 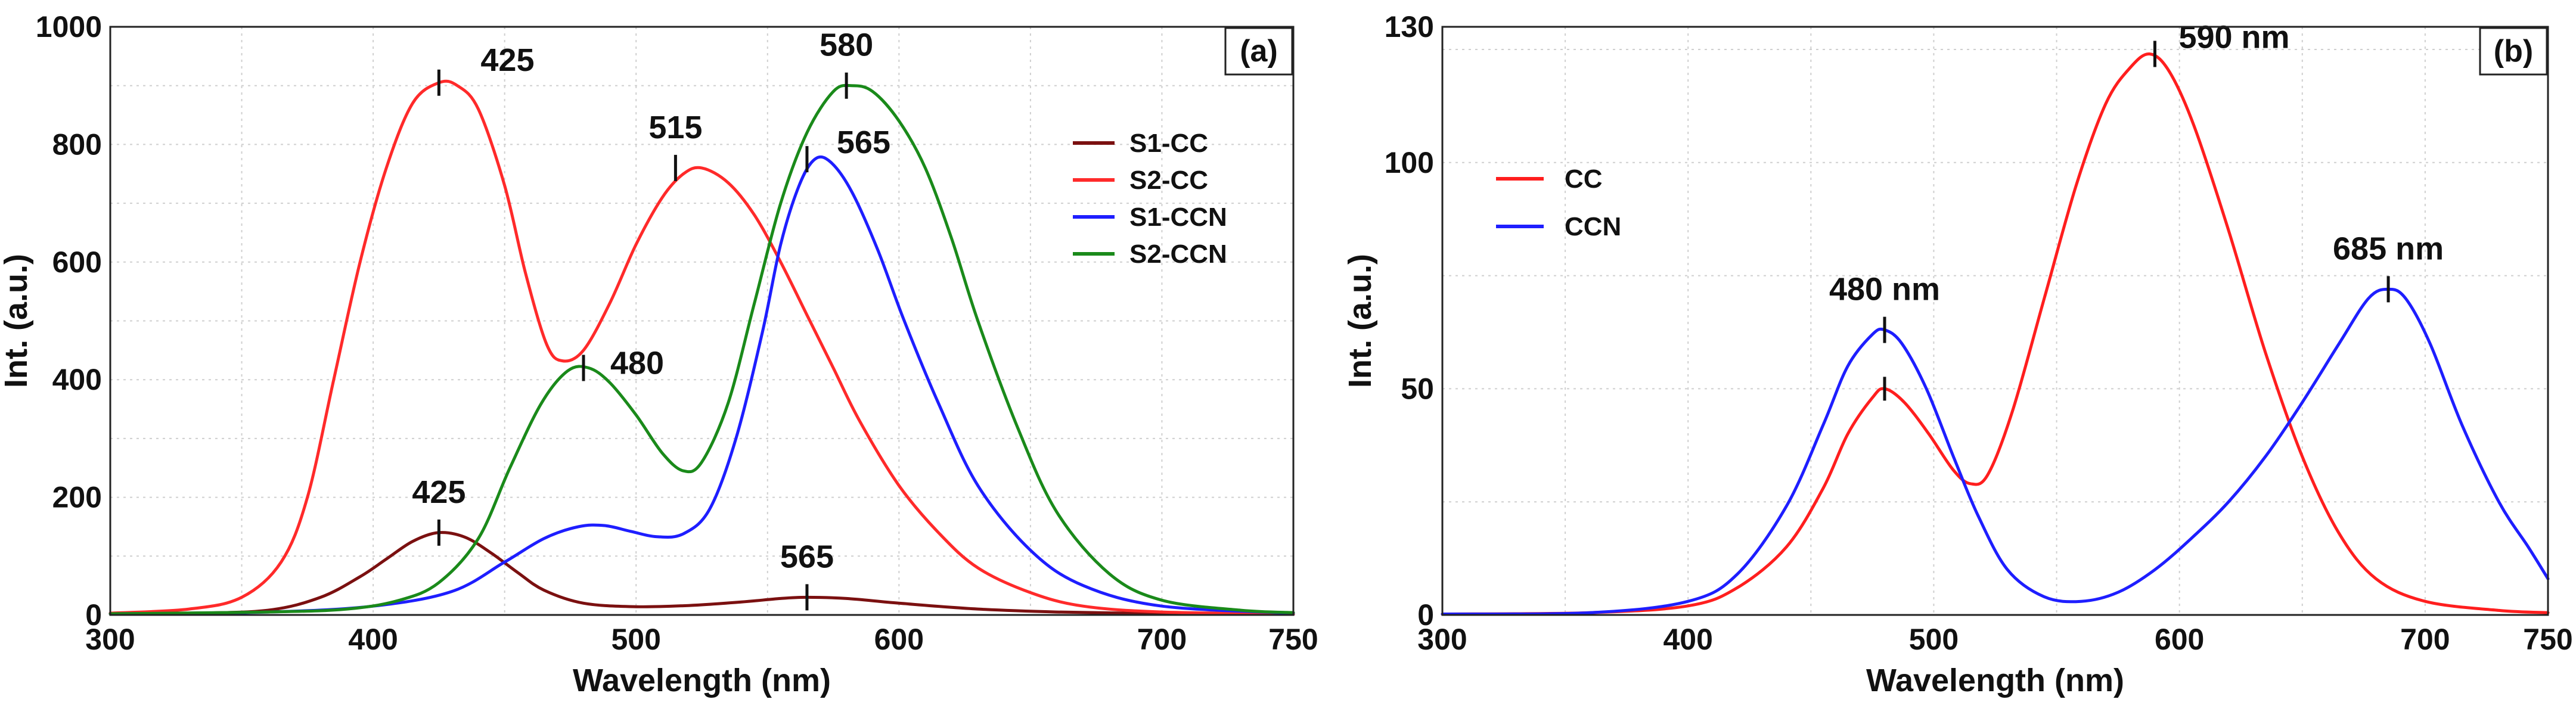 I want to click on legend-label: S1-CC, so click(x=1169, y=143).